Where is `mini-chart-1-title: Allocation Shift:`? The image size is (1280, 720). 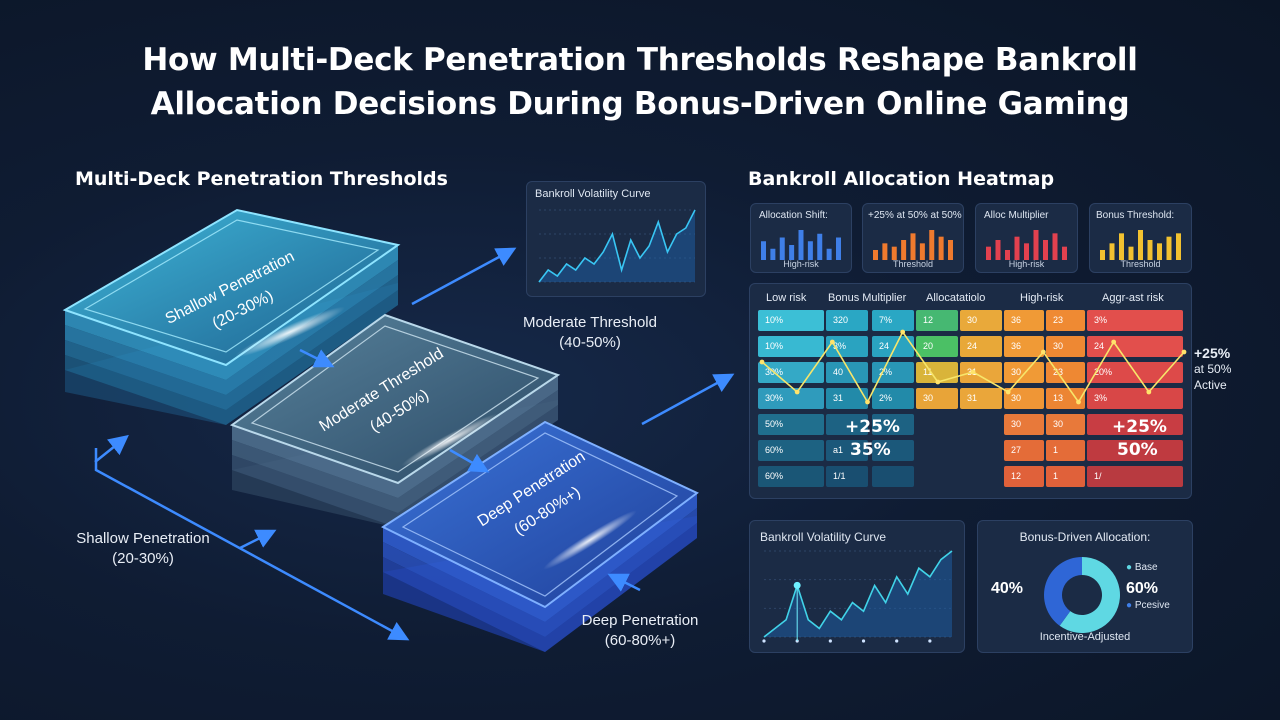 mini-chart-1-title: Allocation Shift: is located at coordinates (793, 215).